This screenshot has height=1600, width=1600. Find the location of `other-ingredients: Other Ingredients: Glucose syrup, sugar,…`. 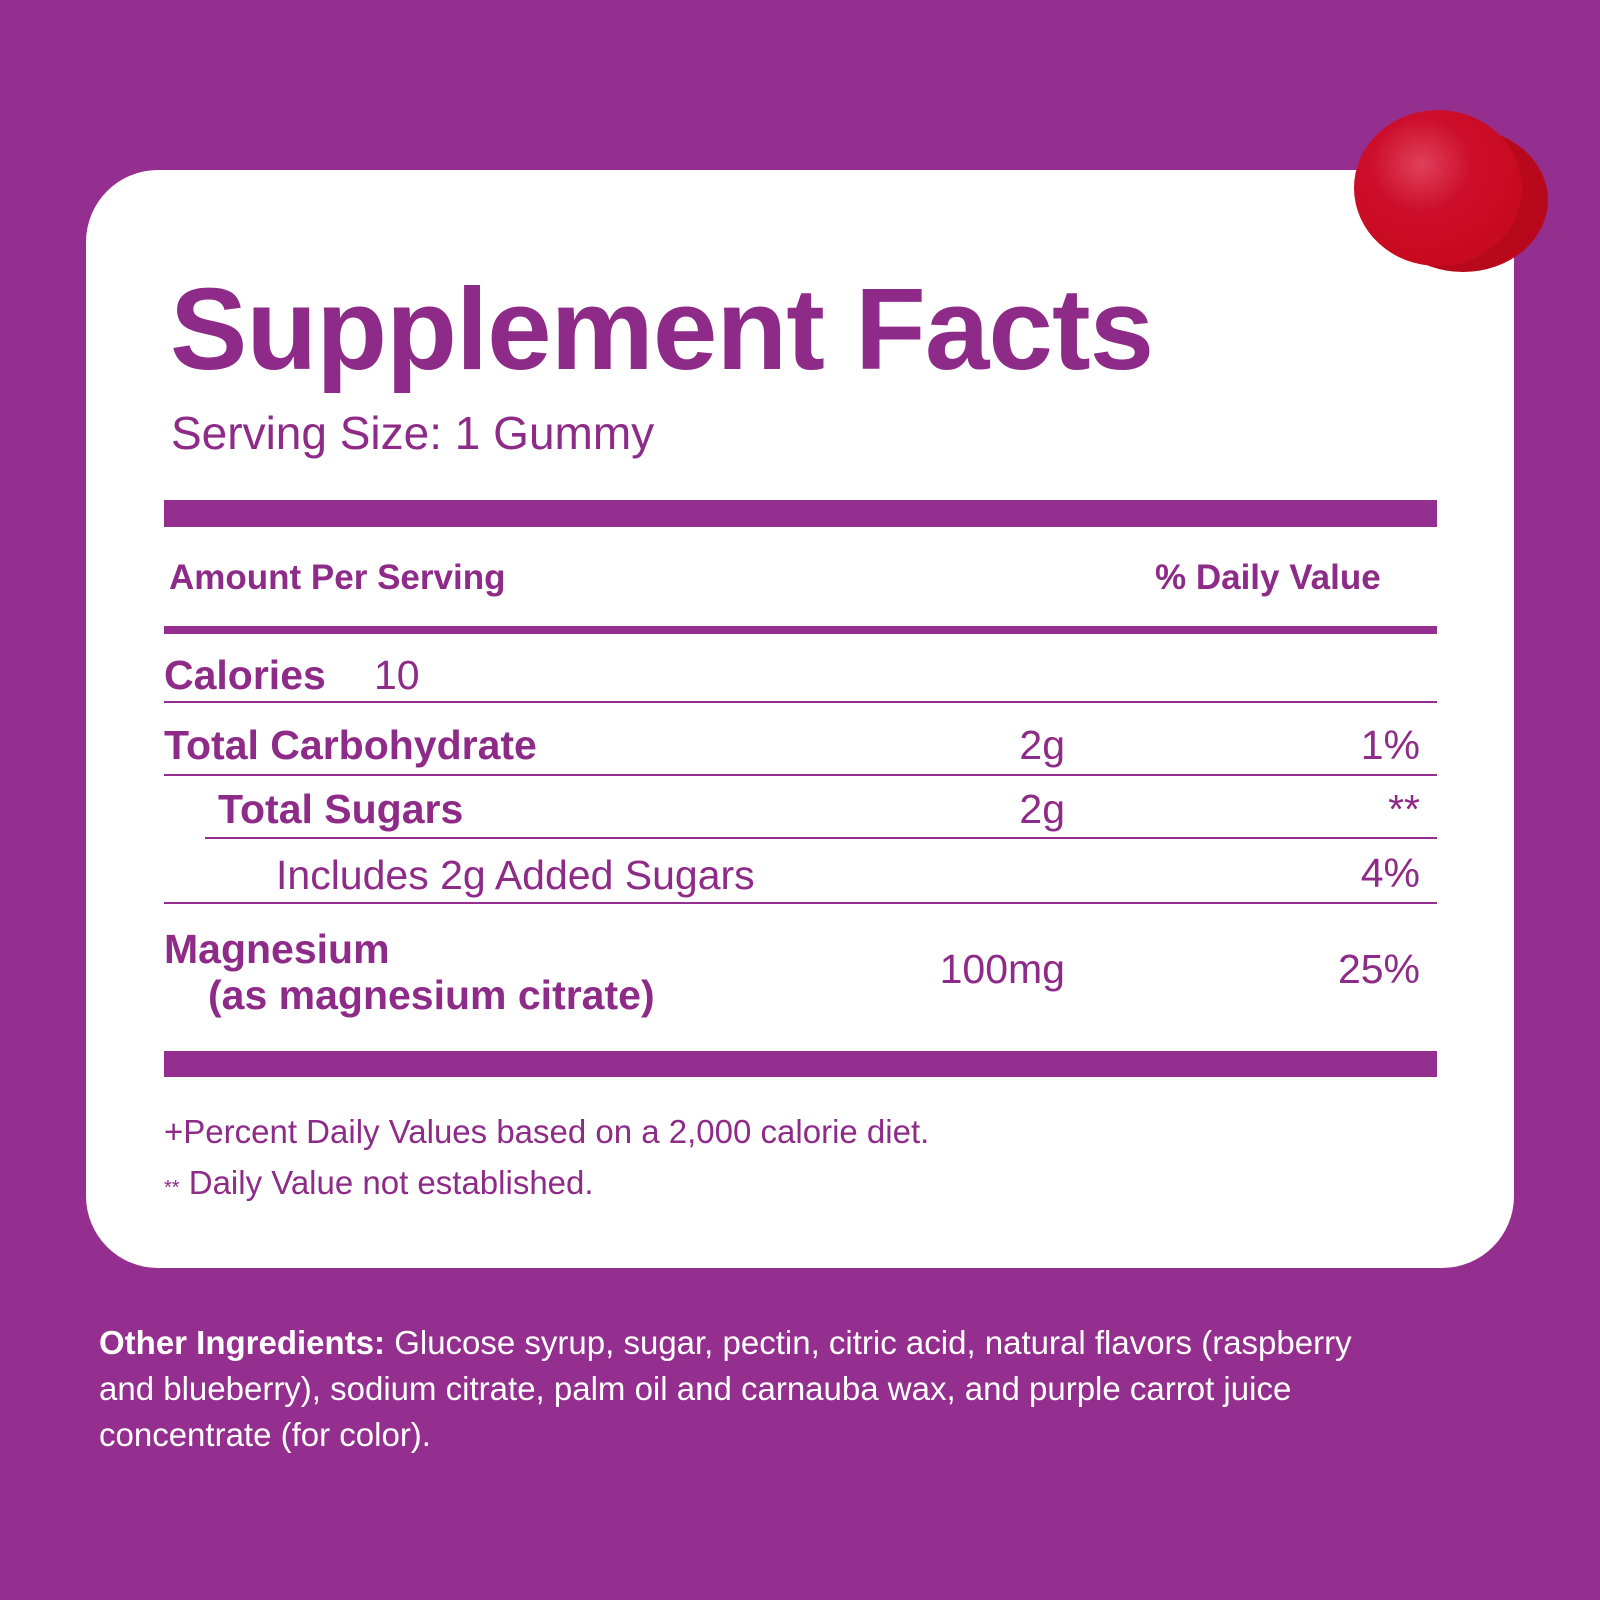

other-ingredients: Other Ingredients: Glucose syrup, sugar,… is located at coordinates (749, 1389).